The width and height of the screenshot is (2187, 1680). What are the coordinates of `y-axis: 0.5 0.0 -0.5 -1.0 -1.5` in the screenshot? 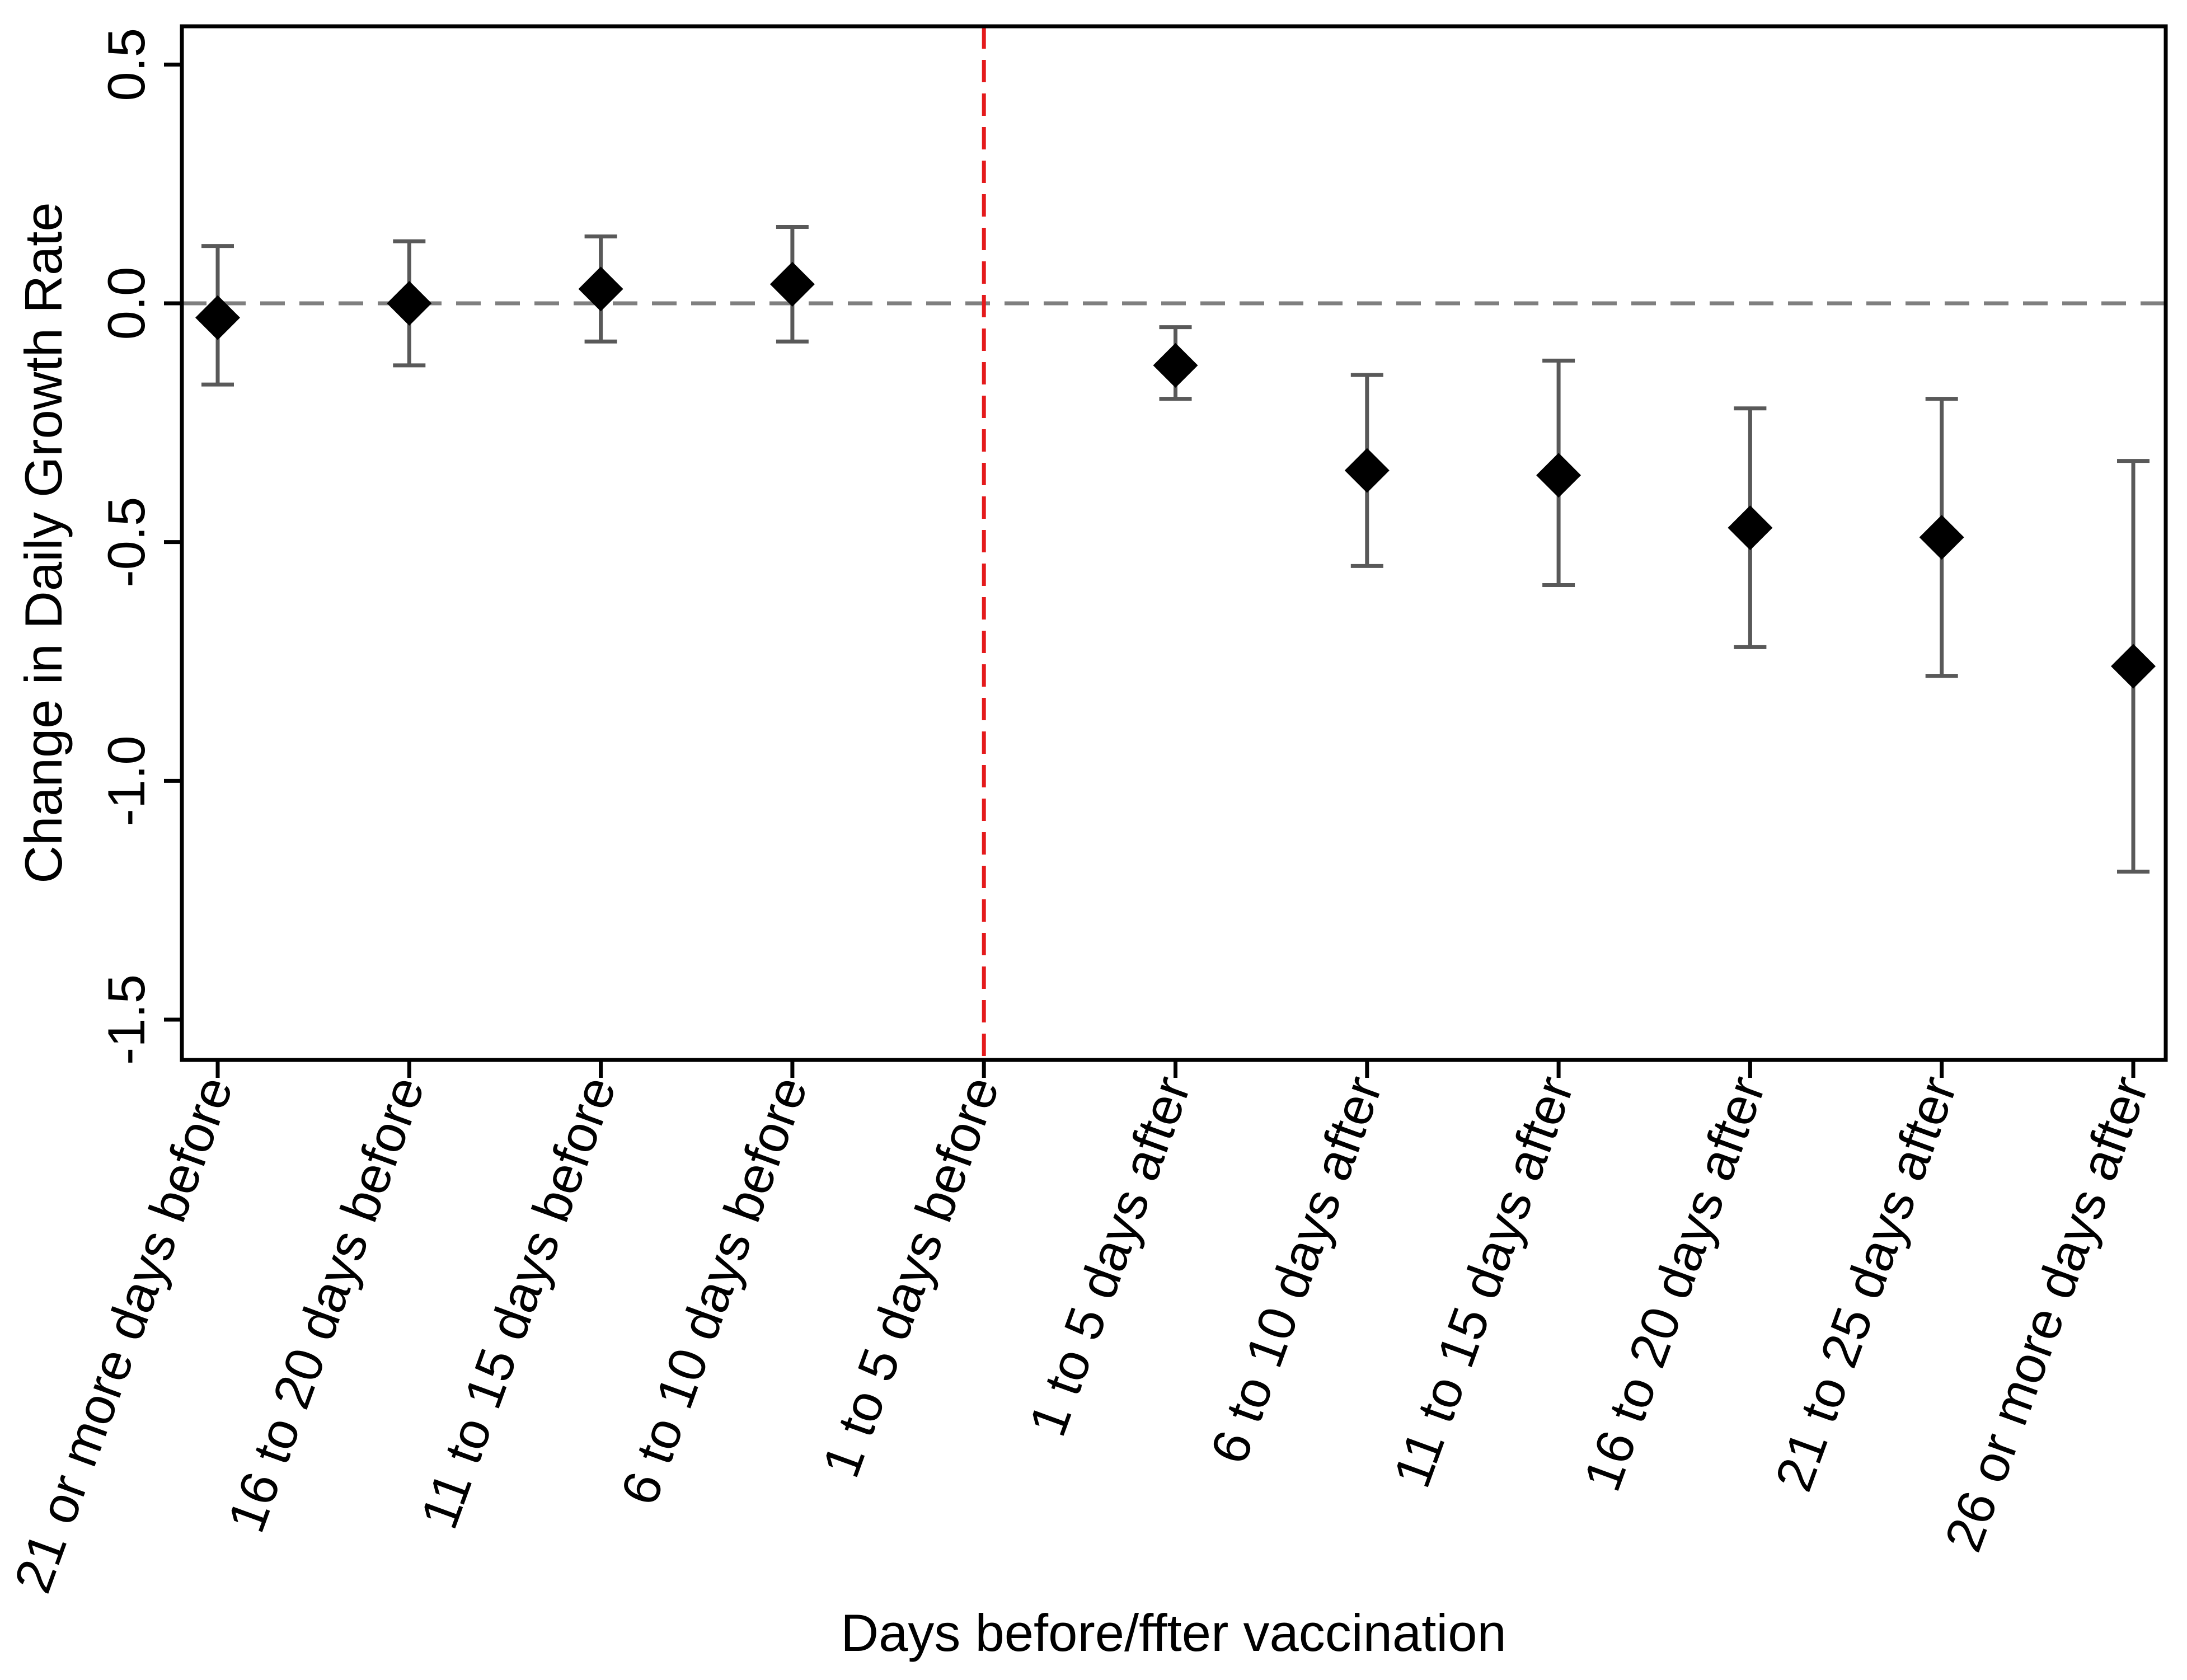 It's located at (139, 546).